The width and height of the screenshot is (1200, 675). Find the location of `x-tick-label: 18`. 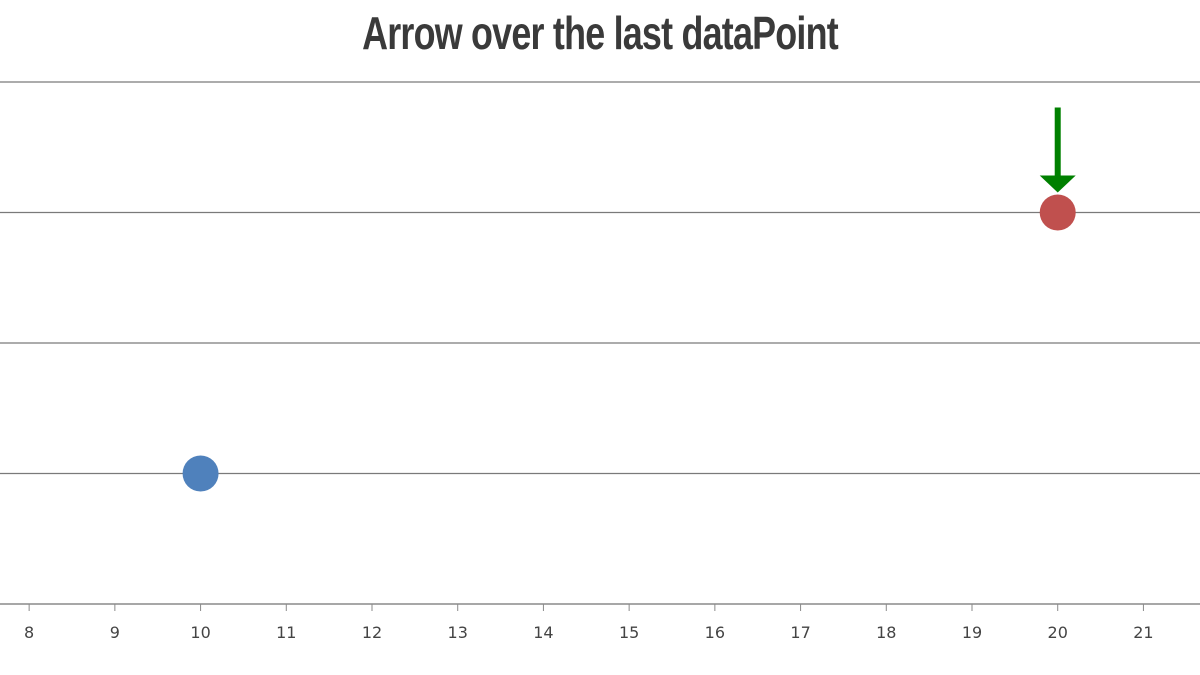

x-tick-label: 18 is located at coordinates (886, 632).